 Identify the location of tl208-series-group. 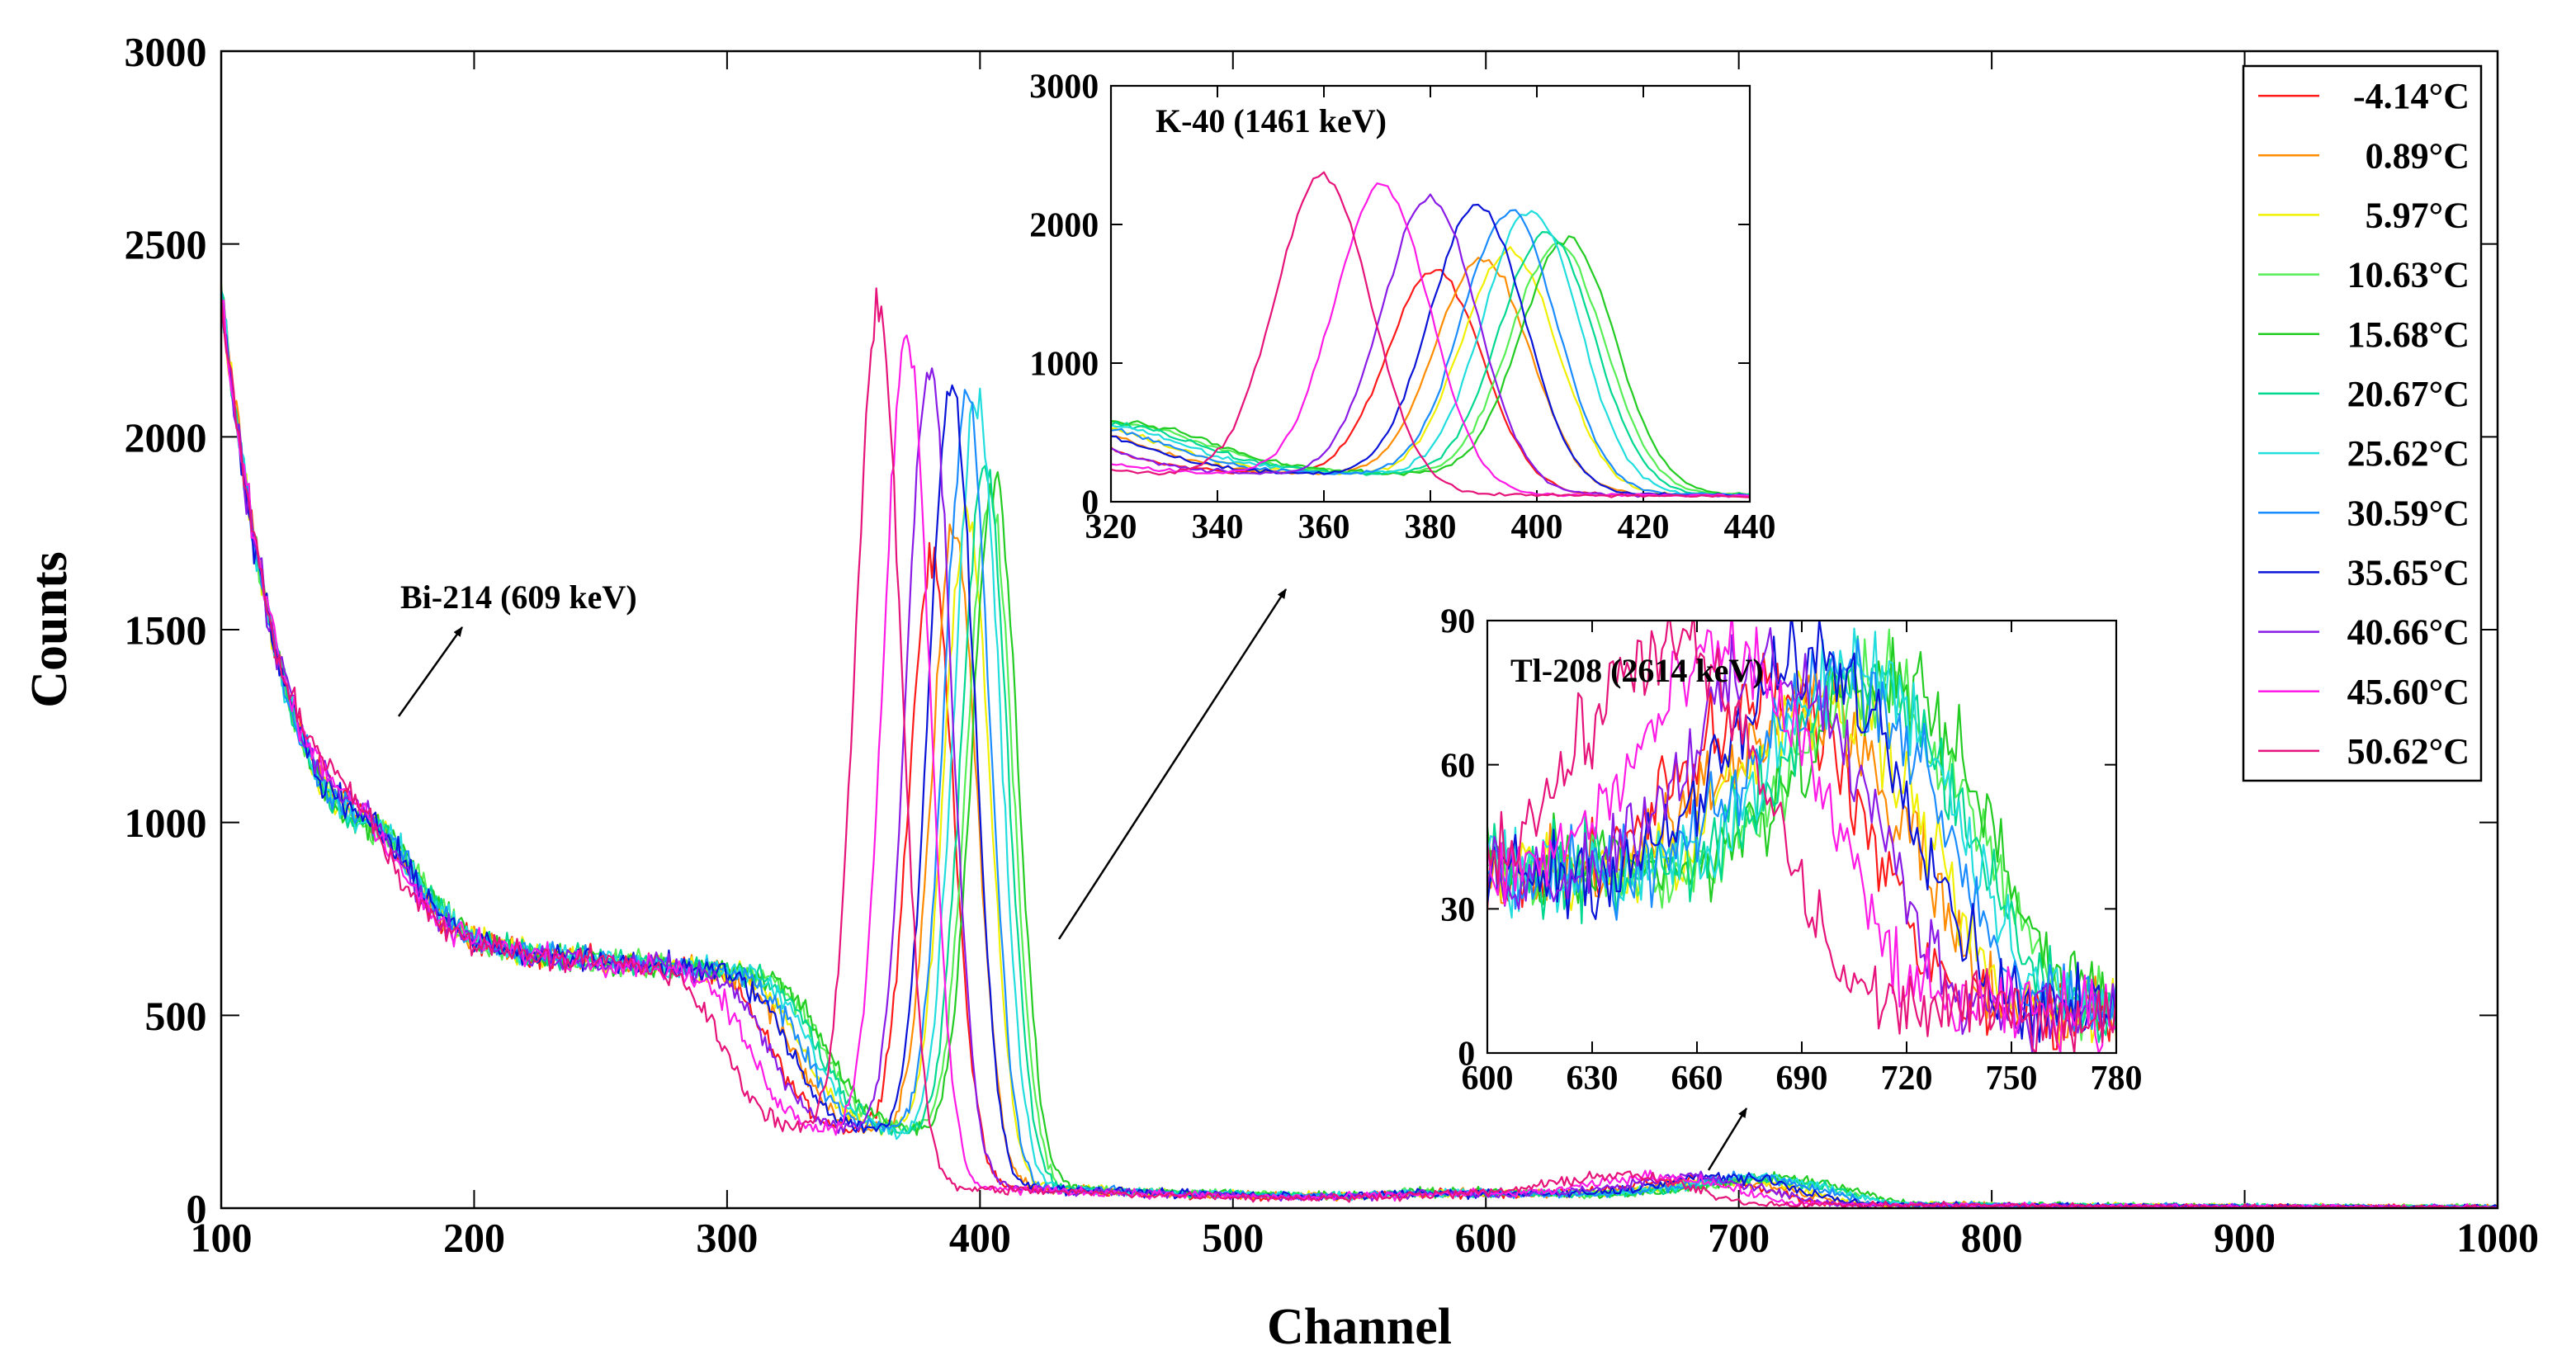
(1801, 837).